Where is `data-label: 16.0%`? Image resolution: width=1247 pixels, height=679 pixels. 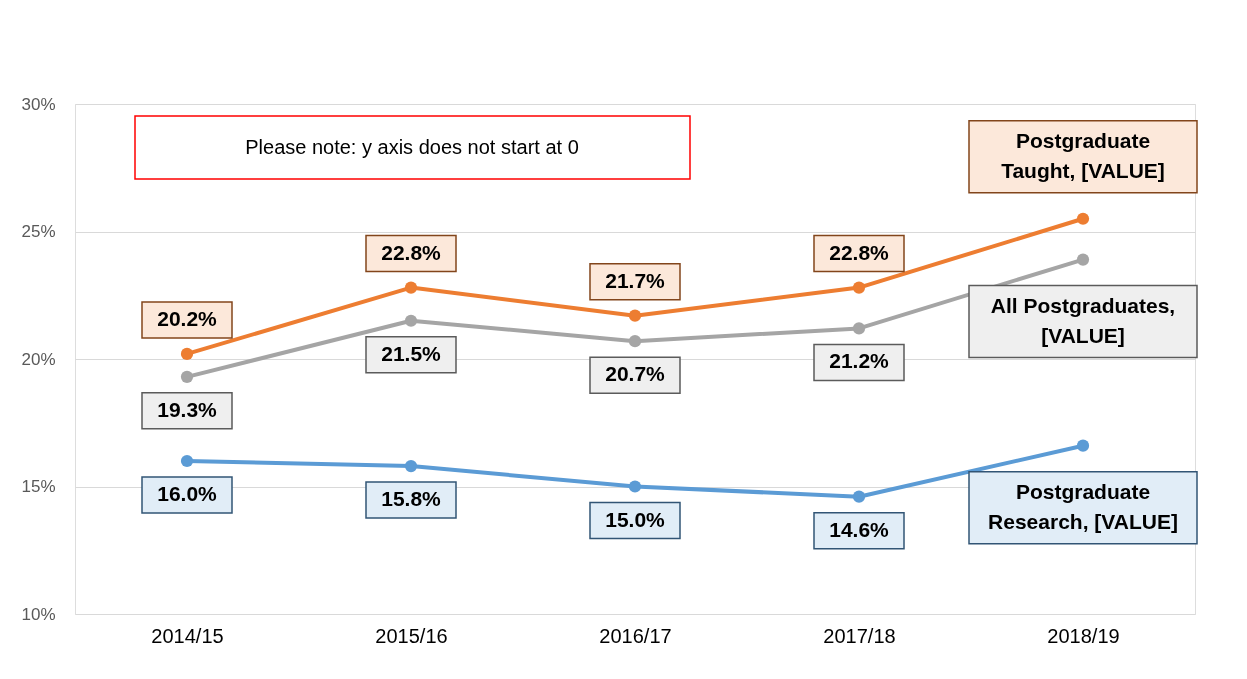
data-label: 16.0% is located at coordinates (187, 493).